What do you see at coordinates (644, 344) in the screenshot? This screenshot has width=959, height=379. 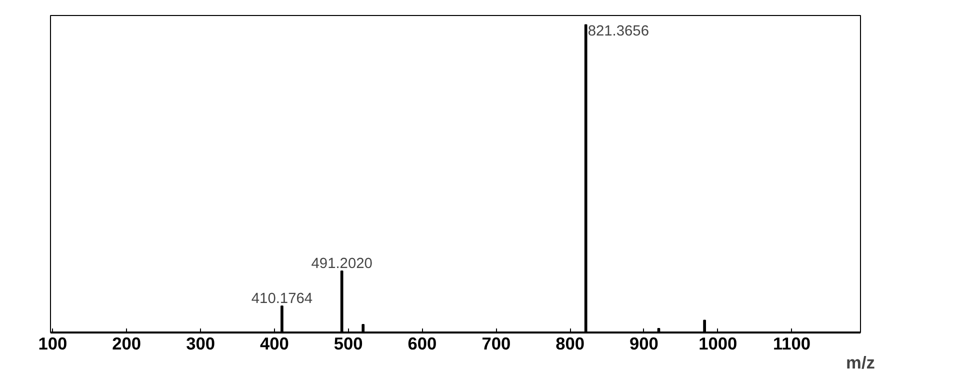 I see `x-tick-label: 900` at bounding box center [644, 344].